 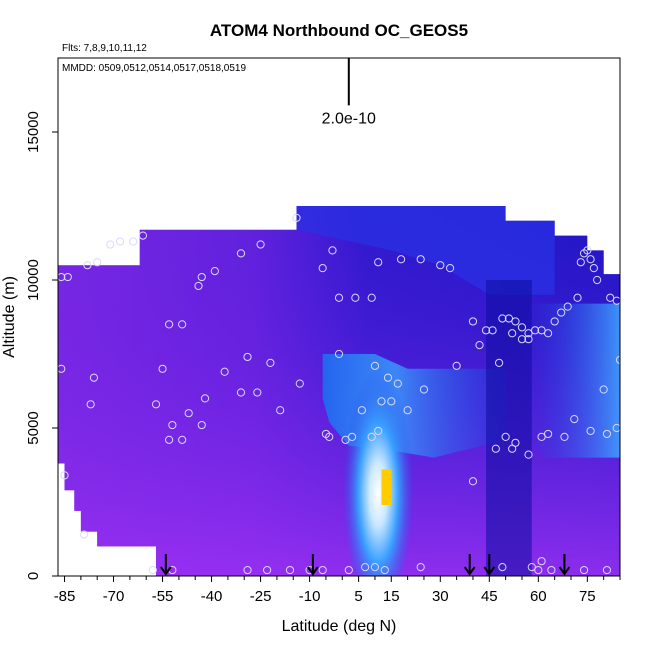 I want to click on y-tick-label: 5000, so click(x=33, y=427).